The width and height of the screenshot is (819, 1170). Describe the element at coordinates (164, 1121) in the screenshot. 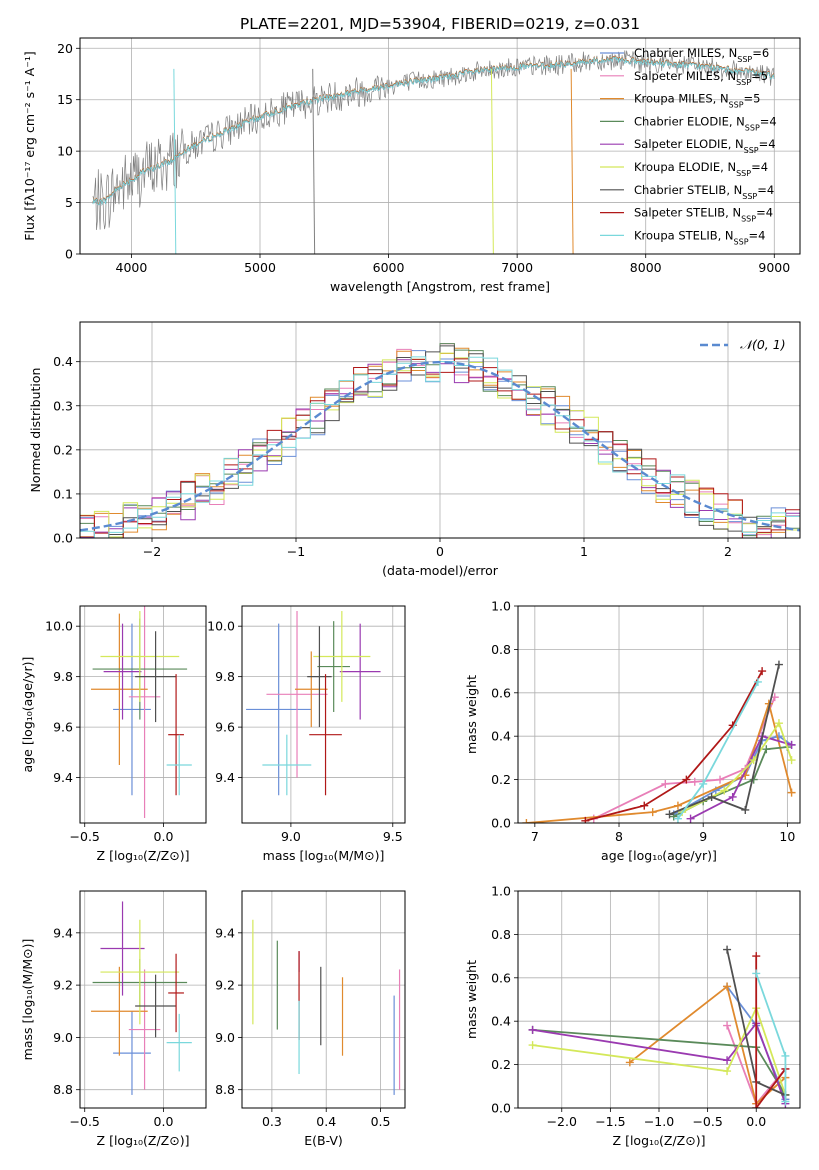

I see `x-tick-label: 0.0` at that location.